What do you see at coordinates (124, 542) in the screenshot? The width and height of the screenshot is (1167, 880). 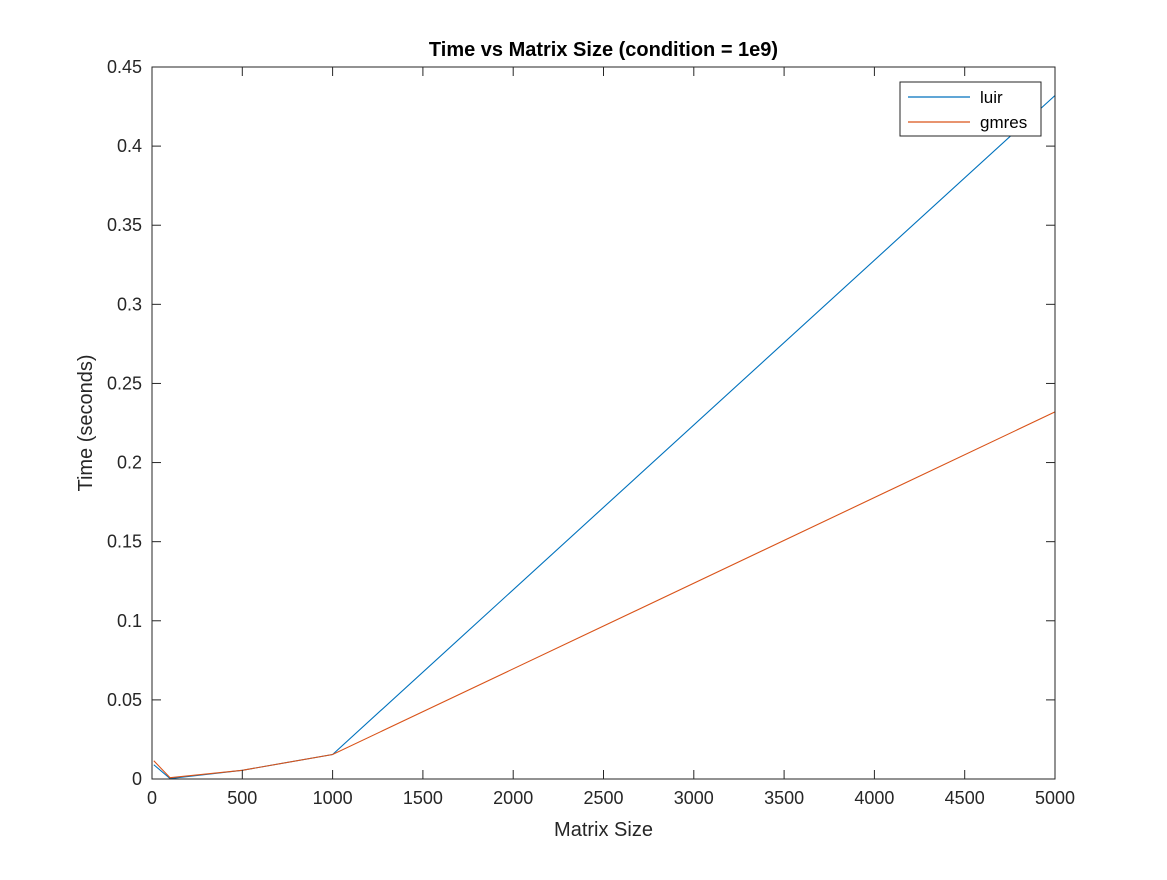 I see `y-tick-label: 0.15` at bounding box center [124, 542].